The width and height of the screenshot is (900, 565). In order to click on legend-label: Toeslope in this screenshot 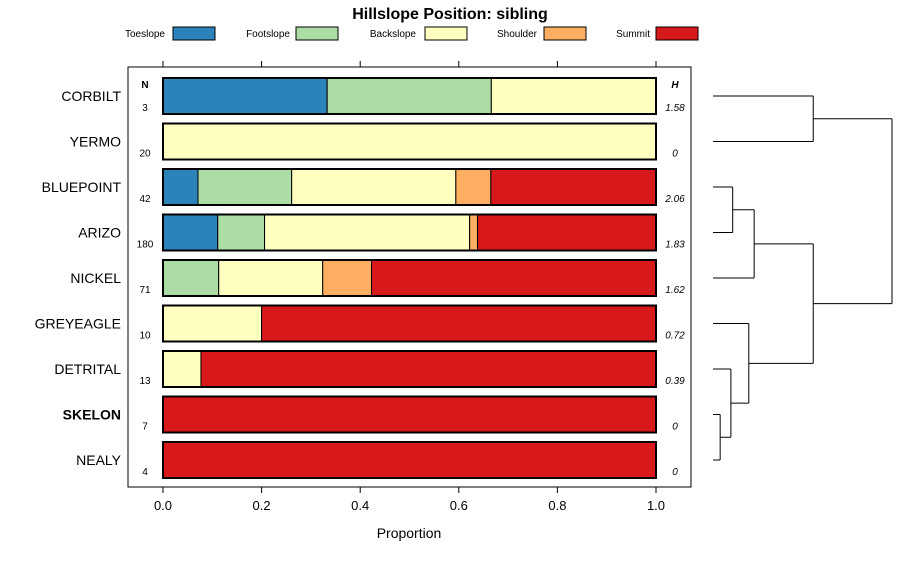, I will do `click(145, 34)`.